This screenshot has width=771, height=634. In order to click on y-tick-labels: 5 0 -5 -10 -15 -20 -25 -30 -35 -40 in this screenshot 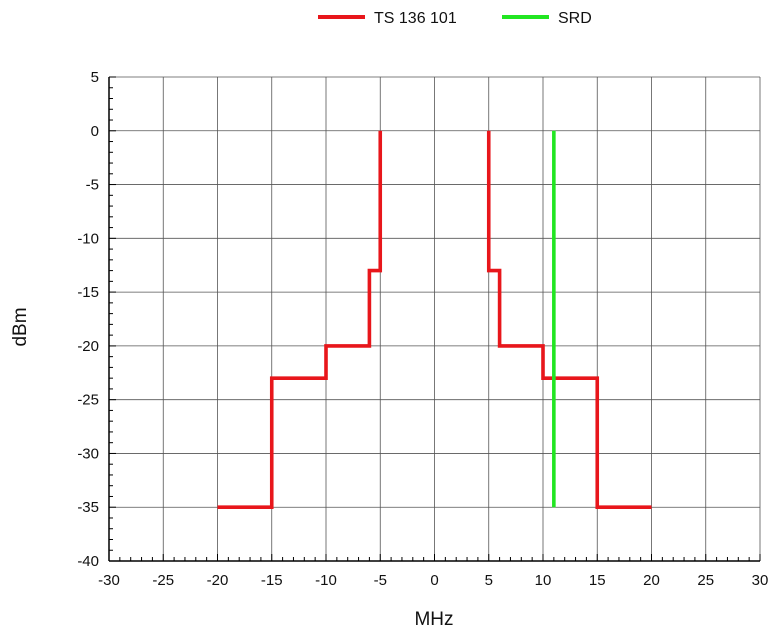, I will do `click(88, 319)`.